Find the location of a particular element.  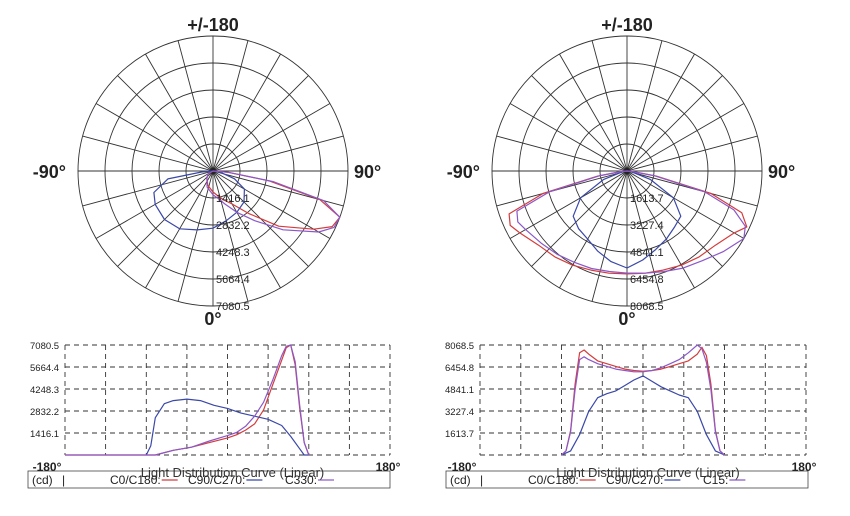

legend-label-c3: C330: is located at coordinates (301, 480).